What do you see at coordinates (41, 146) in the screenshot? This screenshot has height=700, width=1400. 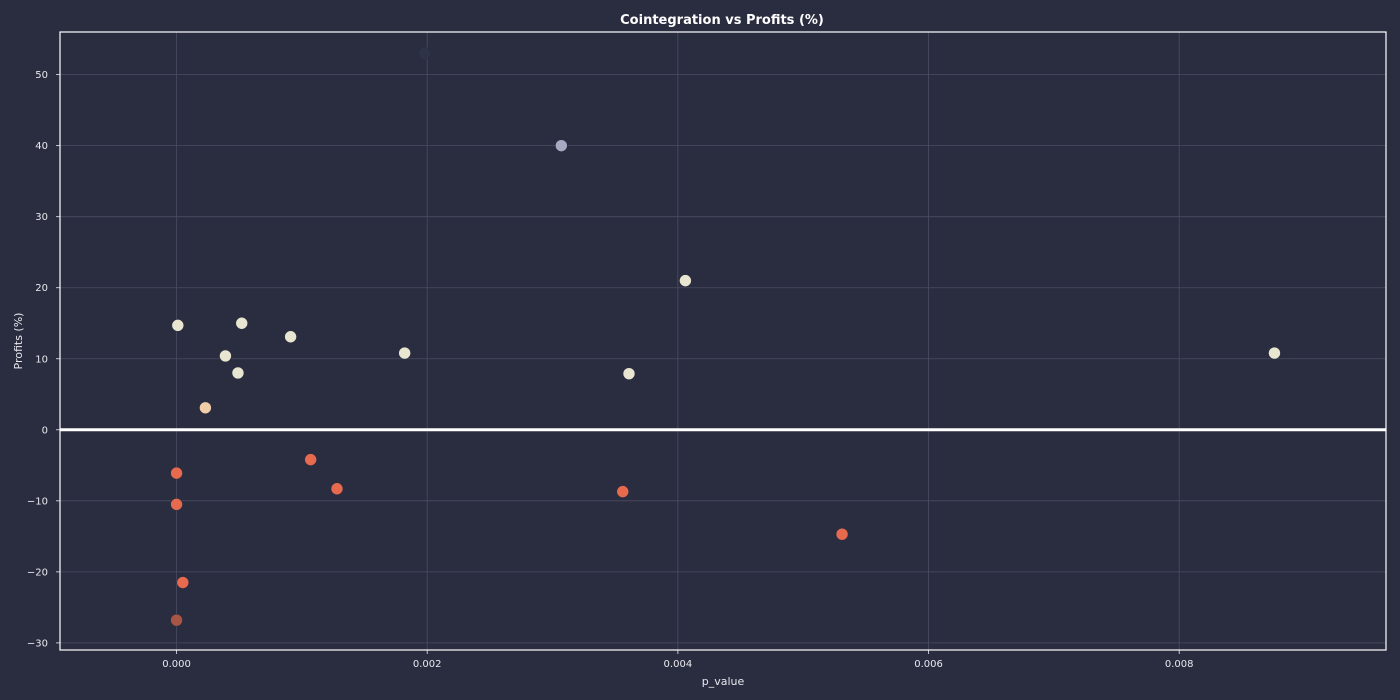 I see `y-tick-label: 40` at bounding box center [41, 146].